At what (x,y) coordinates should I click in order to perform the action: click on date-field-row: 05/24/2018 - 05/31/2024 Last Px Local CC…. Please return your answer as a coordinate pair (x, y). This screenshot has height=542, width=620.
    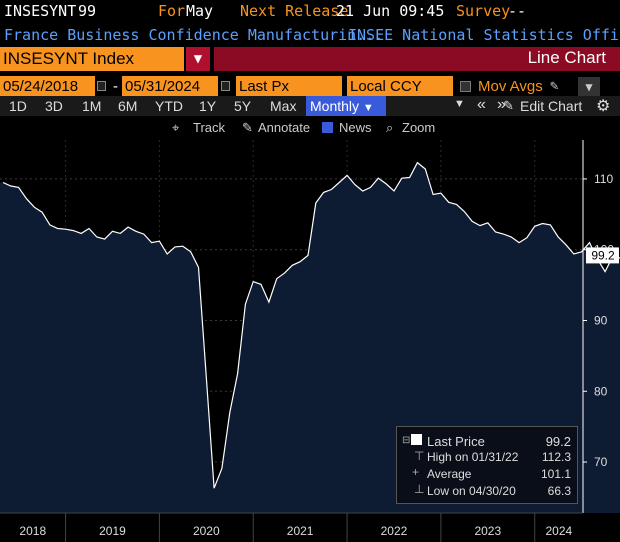
    Looking at the image, I should click on (310, 87).